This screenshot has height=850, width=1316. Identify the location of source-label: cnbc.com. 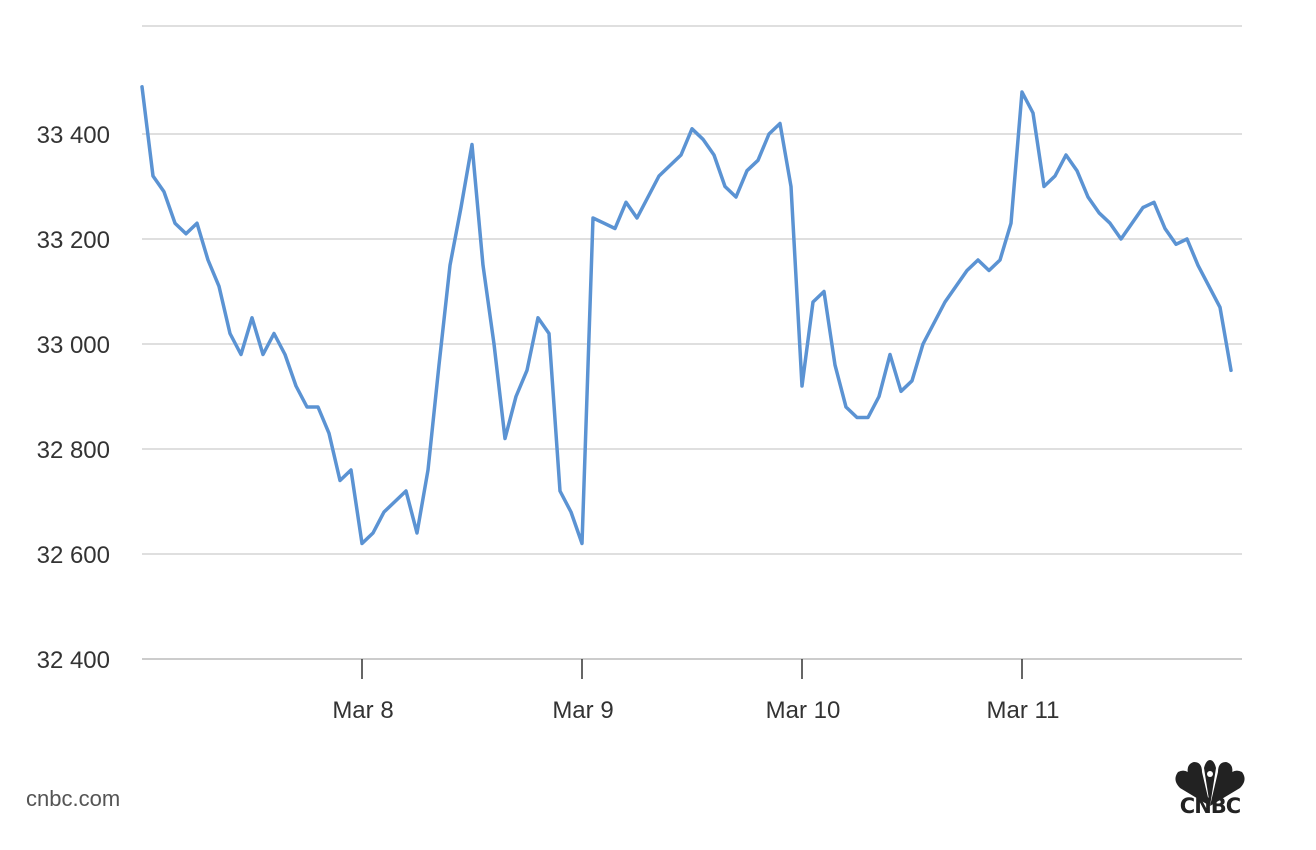
(73, 798).